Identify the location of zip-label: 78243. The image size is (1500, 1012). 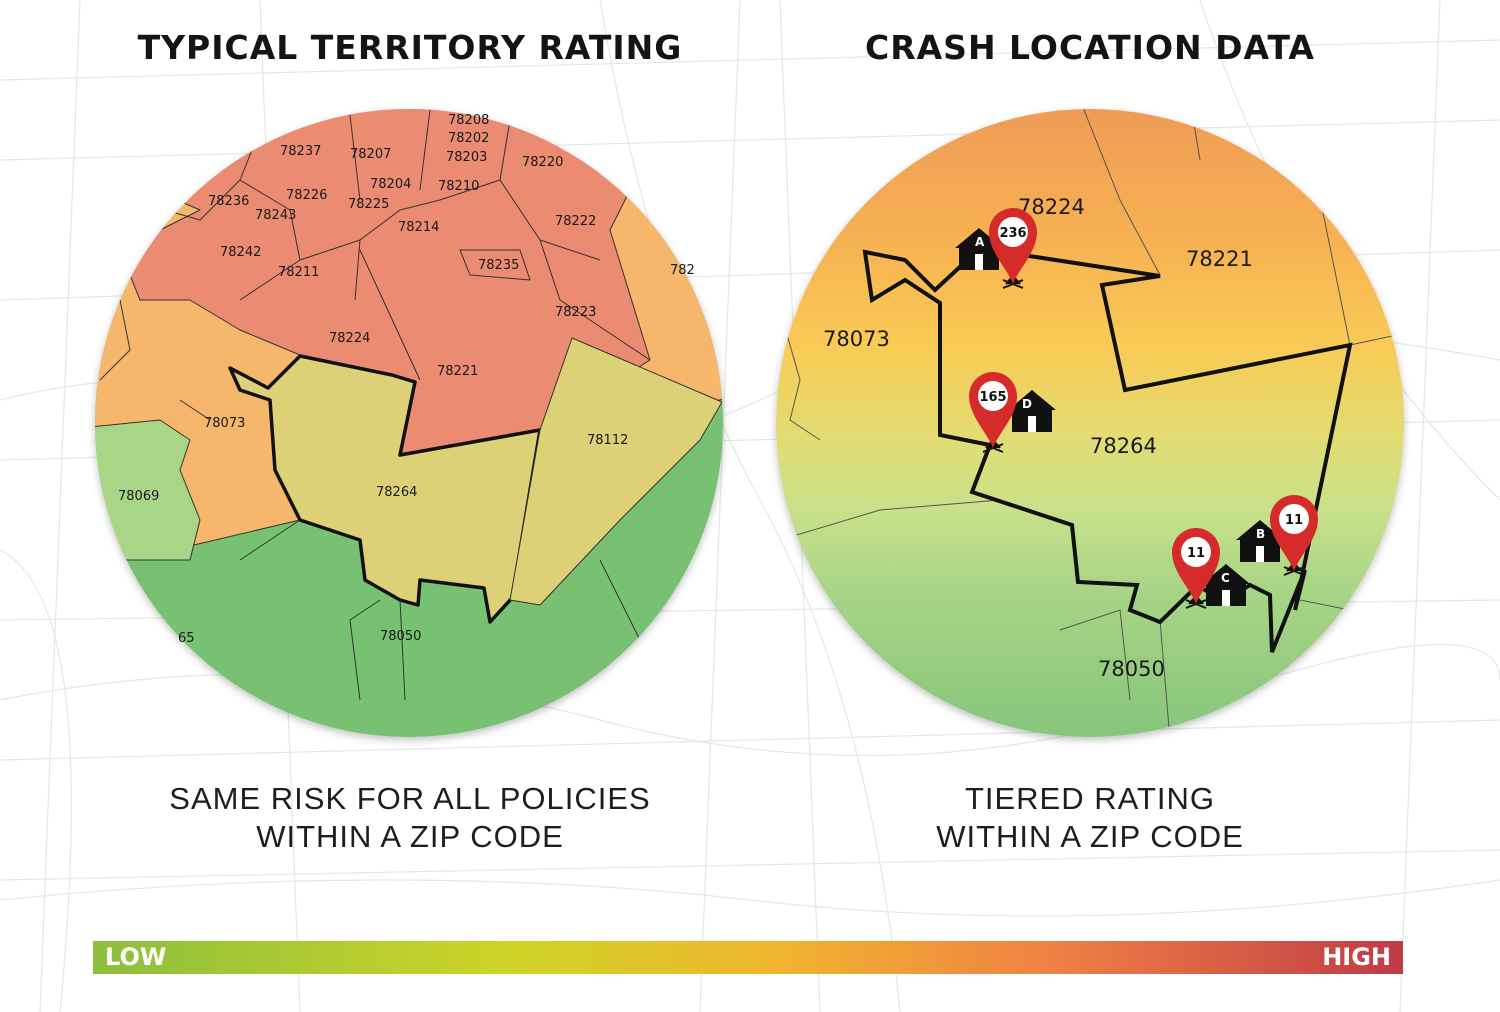
(275, 215).